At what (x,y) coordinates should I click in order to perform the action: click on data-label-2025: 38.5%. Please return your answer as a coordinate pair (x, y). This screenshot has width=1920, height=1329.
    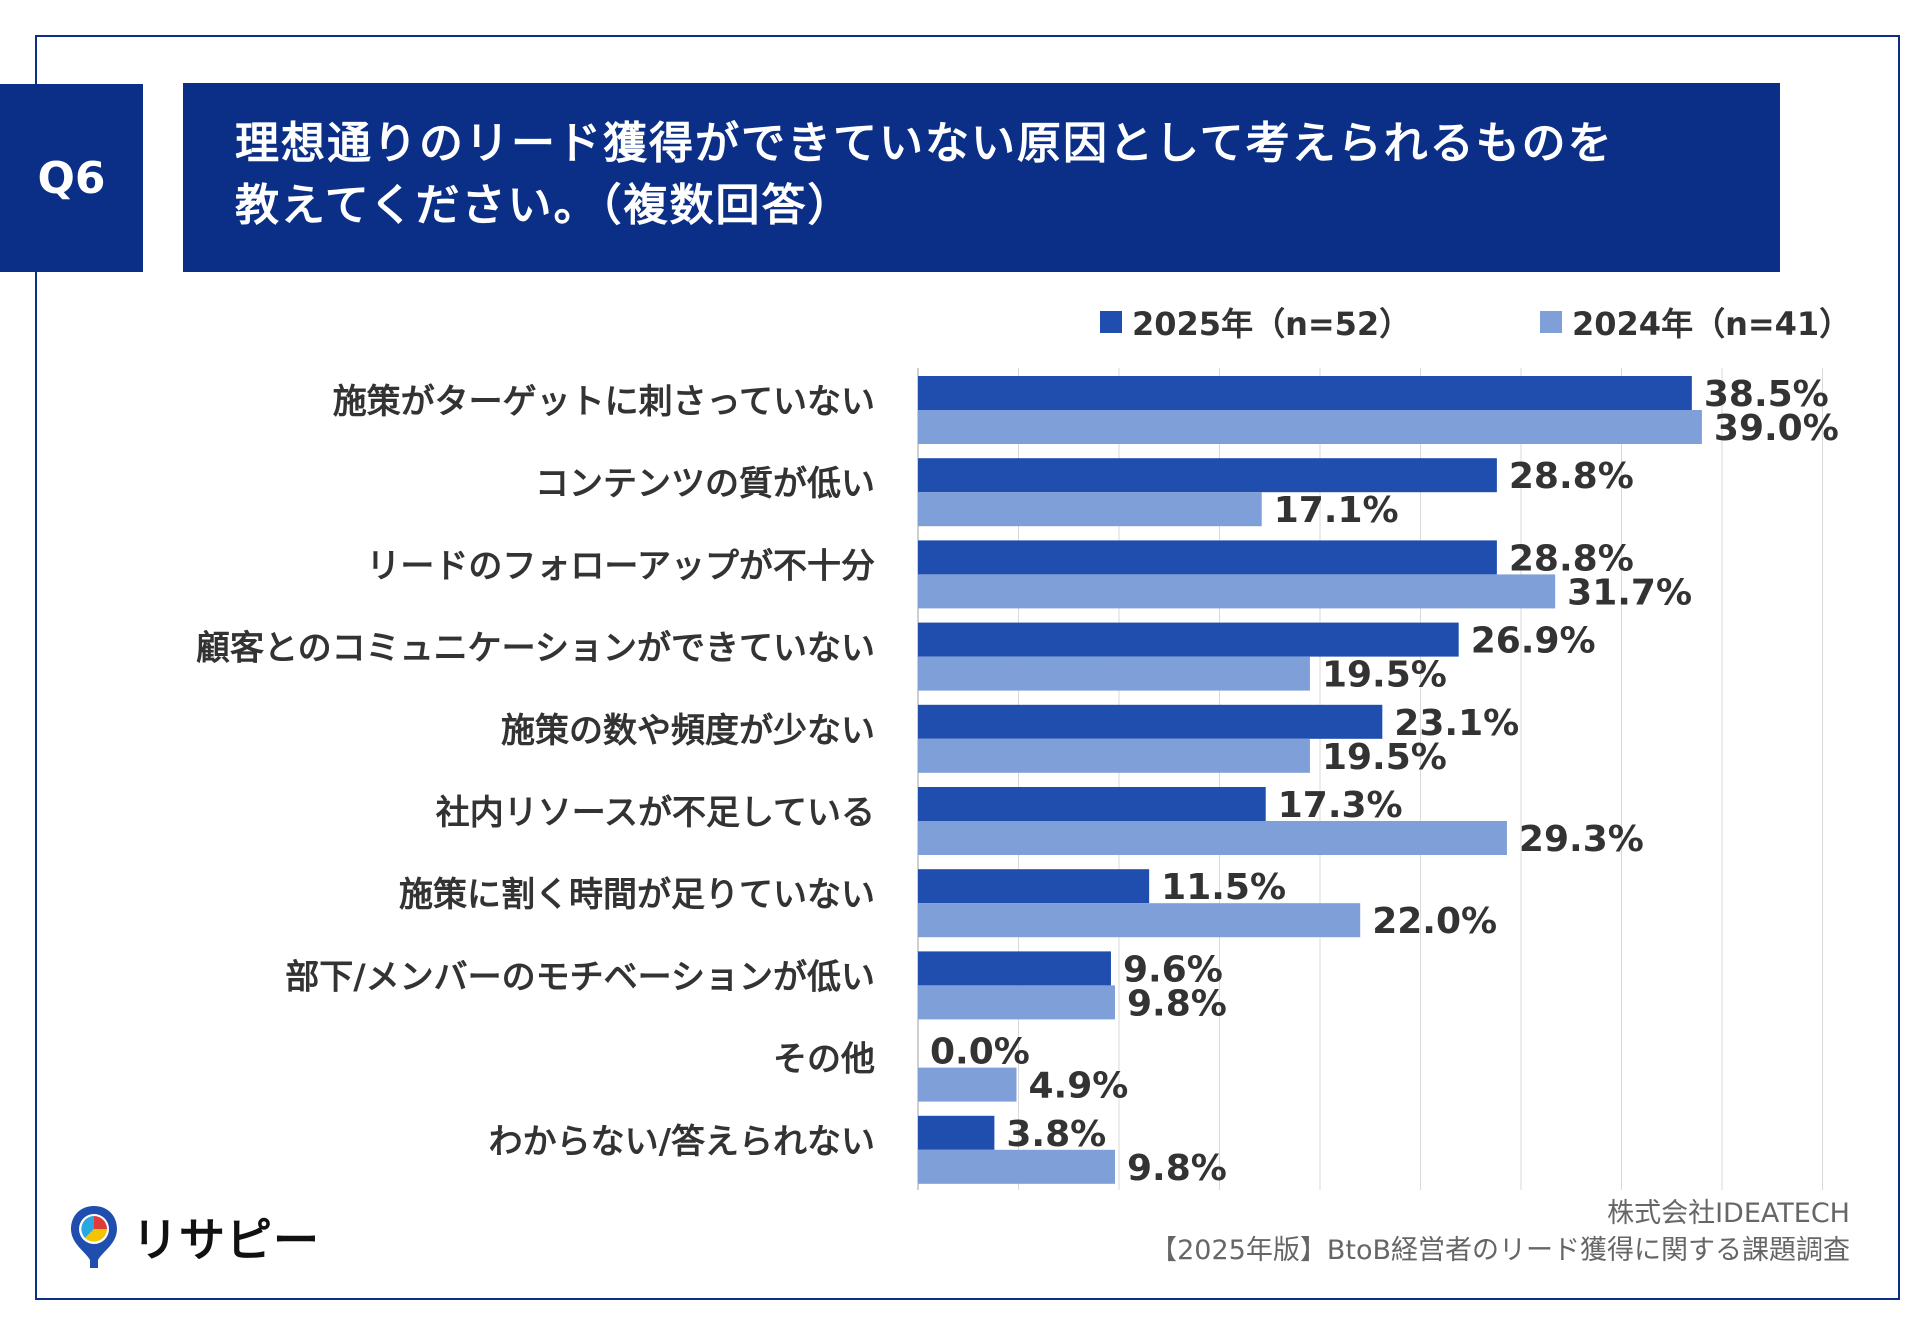
    Looking at the image, I should click on (1766, 394).